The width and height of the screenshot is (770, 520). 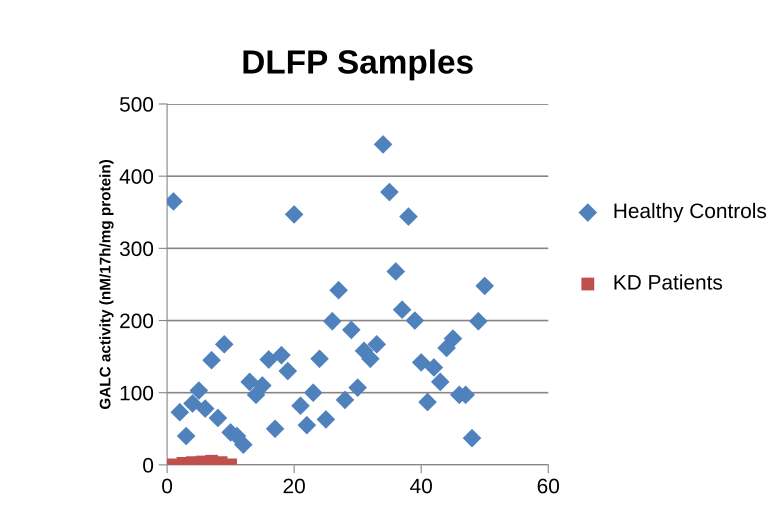 I want to click on y-tick-label: 0, so click(x=148, y=465).